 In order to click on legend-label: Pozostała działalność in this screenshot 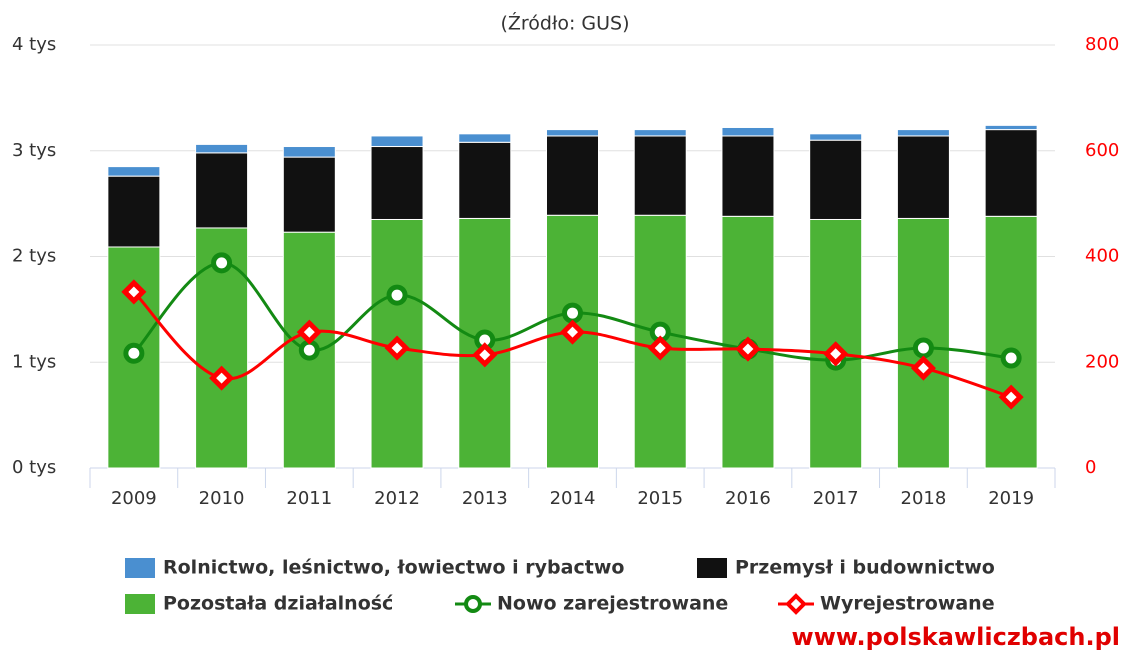, I will do `click(278, 604)`.